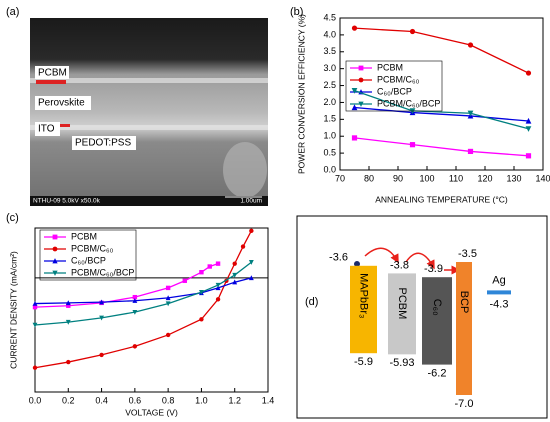  I want to click on x-tick-label: 0.2, so click(68, 400).